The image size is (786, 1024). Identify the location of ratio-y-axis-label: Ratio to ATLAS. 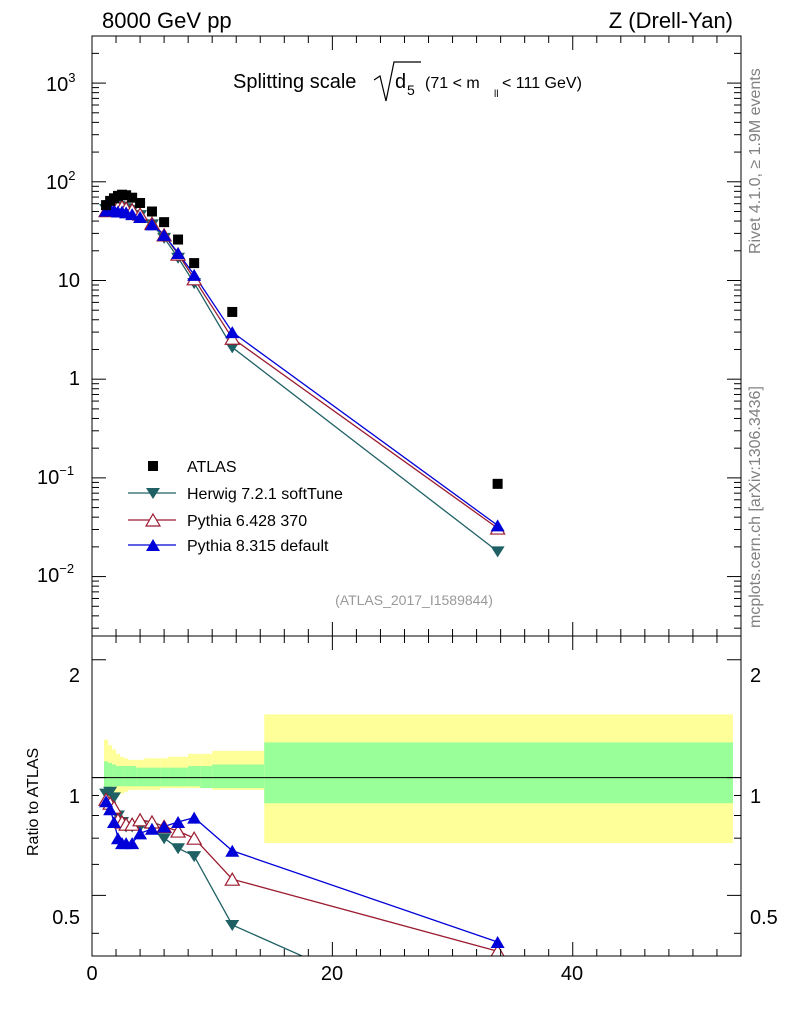
(33, 802).